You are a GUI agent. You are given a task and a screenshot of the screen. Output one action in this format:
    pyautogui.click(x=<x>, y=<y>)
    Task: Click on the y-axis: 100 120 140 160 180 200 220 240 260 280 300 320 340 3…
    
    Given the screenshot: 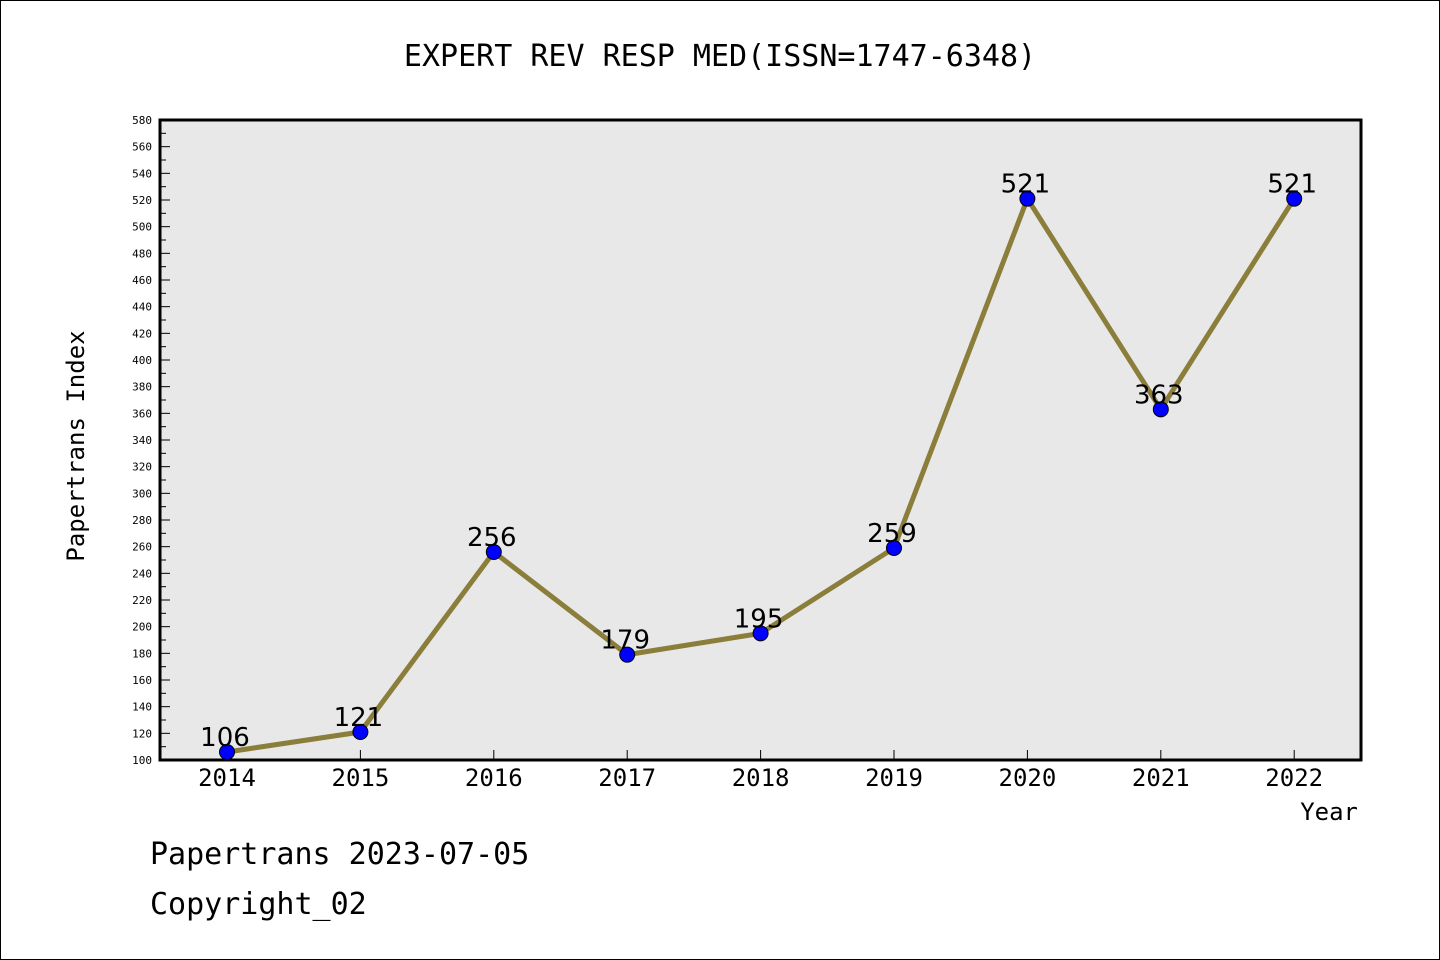 What is the action you would take?
    pyautogui.click(x=151, y=440)
    